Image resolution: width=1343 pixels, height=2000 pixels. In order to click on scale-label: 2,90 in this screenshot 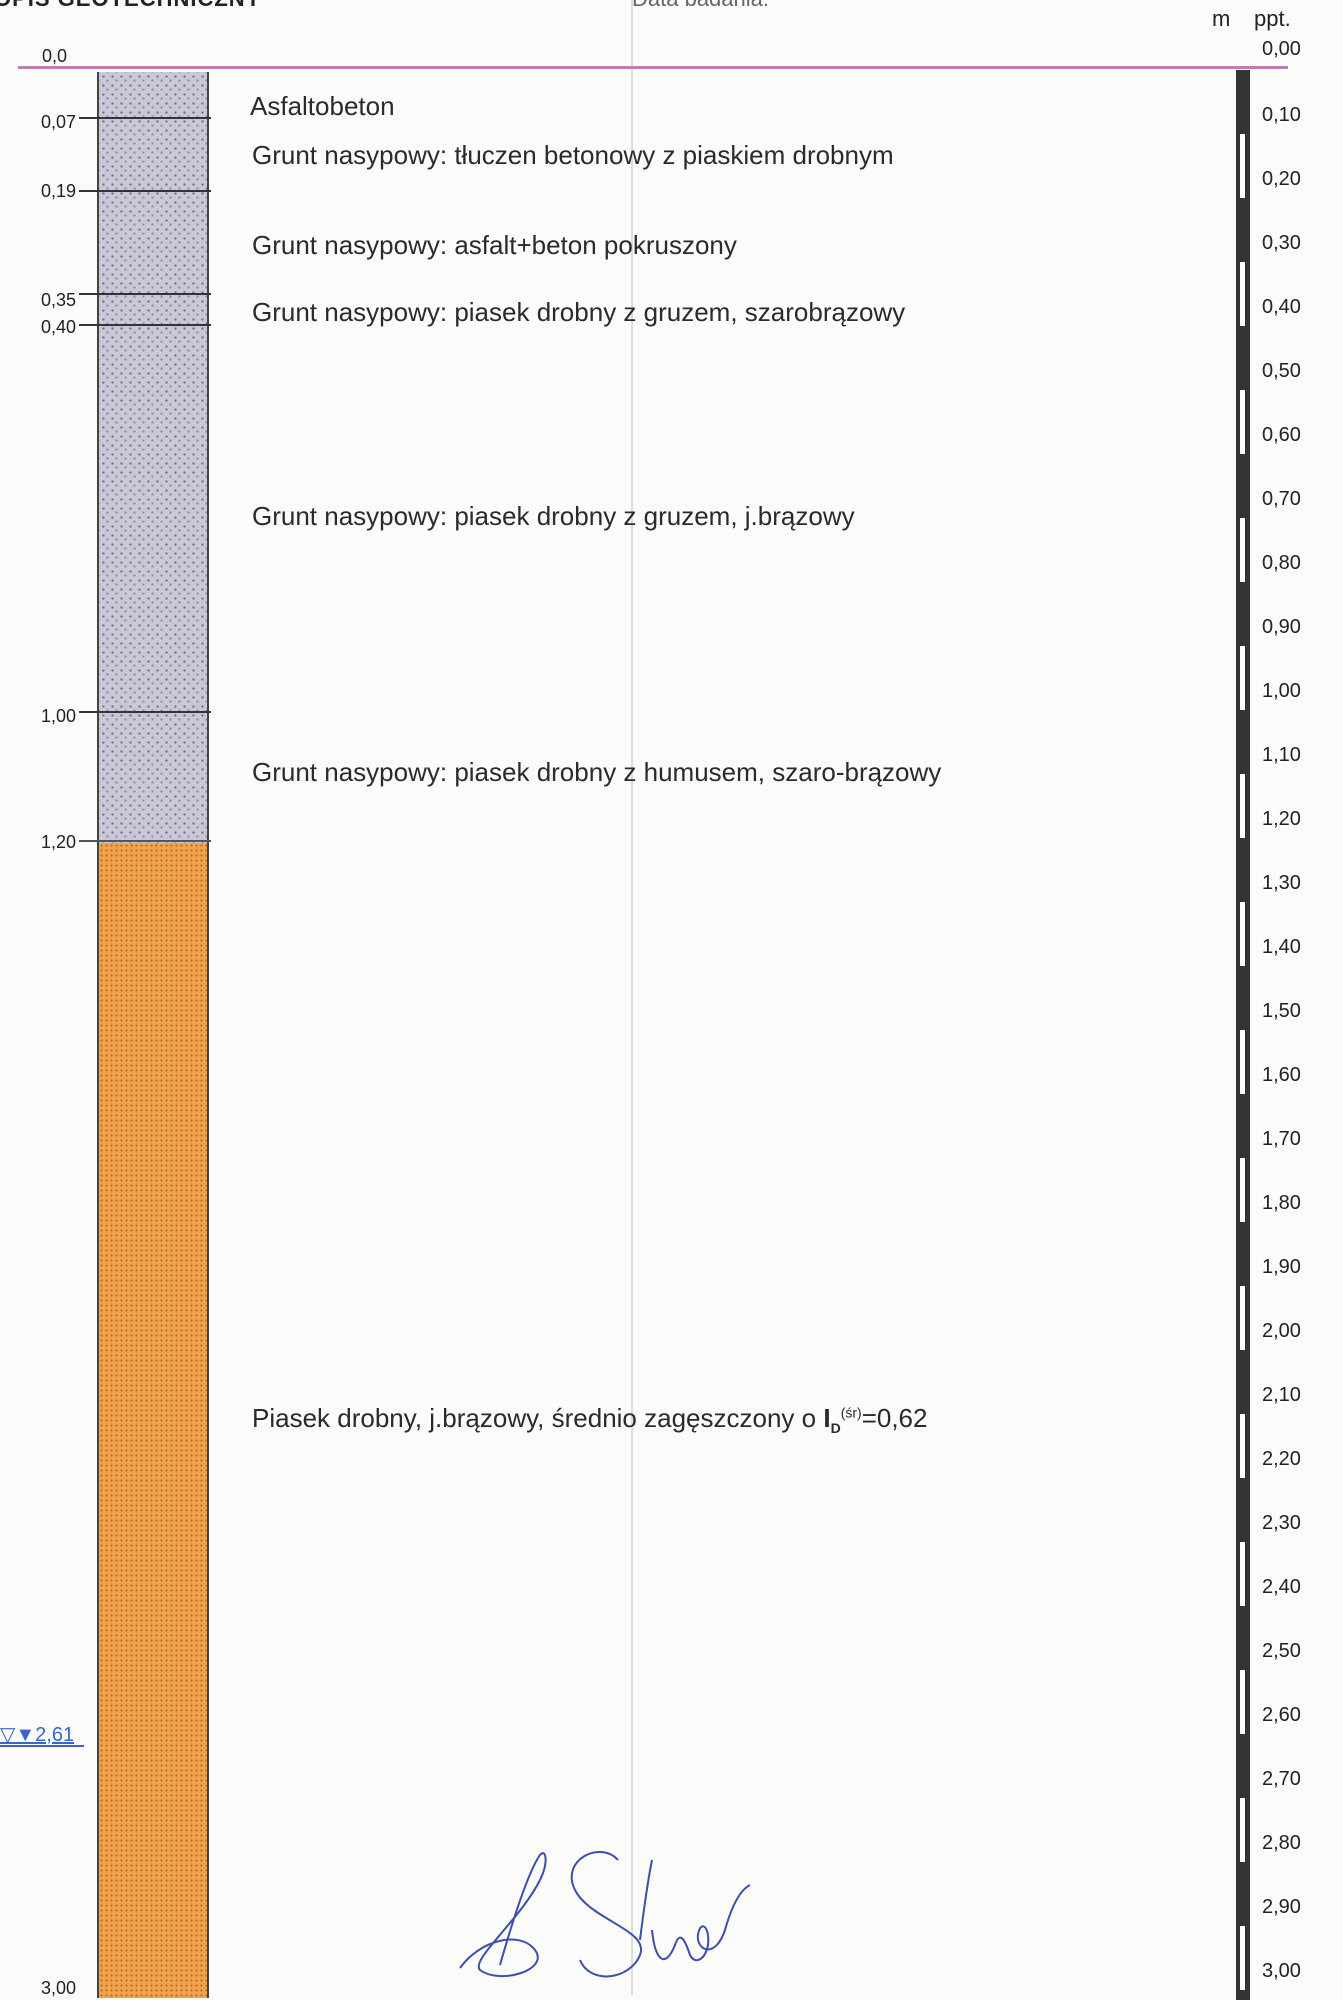, I will do `click(1281, 1907)`.